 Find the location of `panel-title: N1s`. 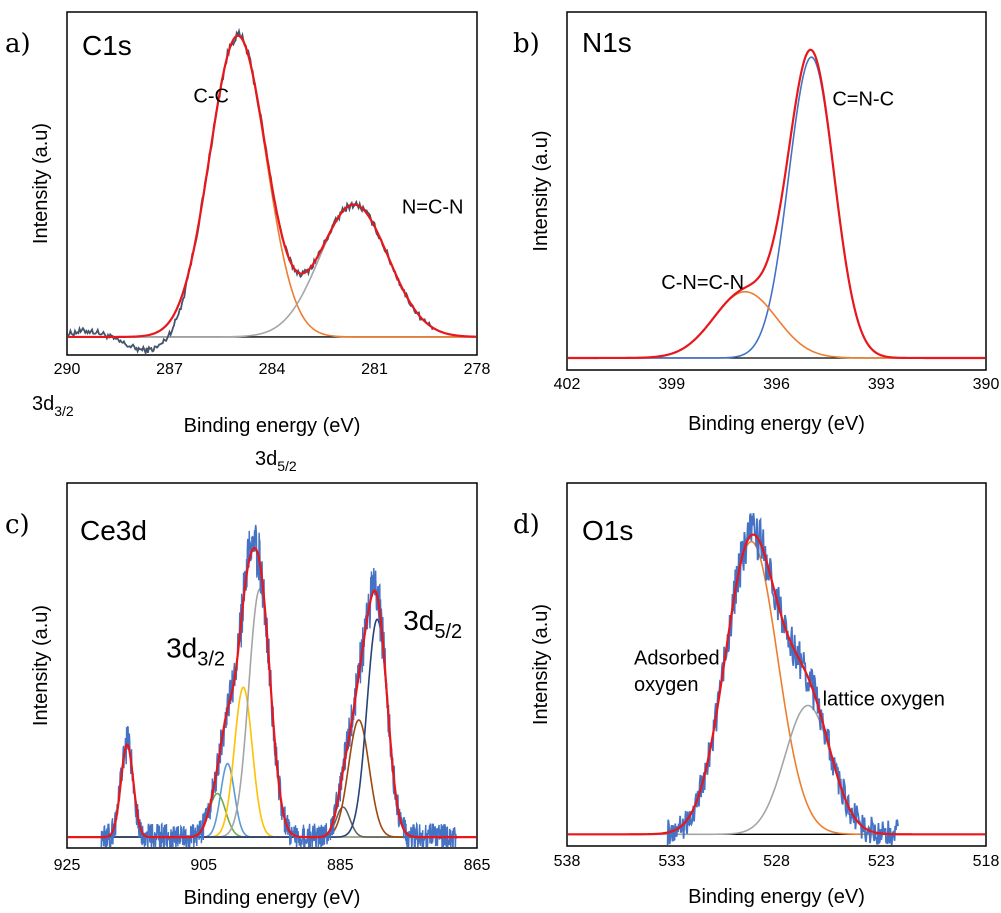

panel-title: N1s is located at coordinates (607, 42).